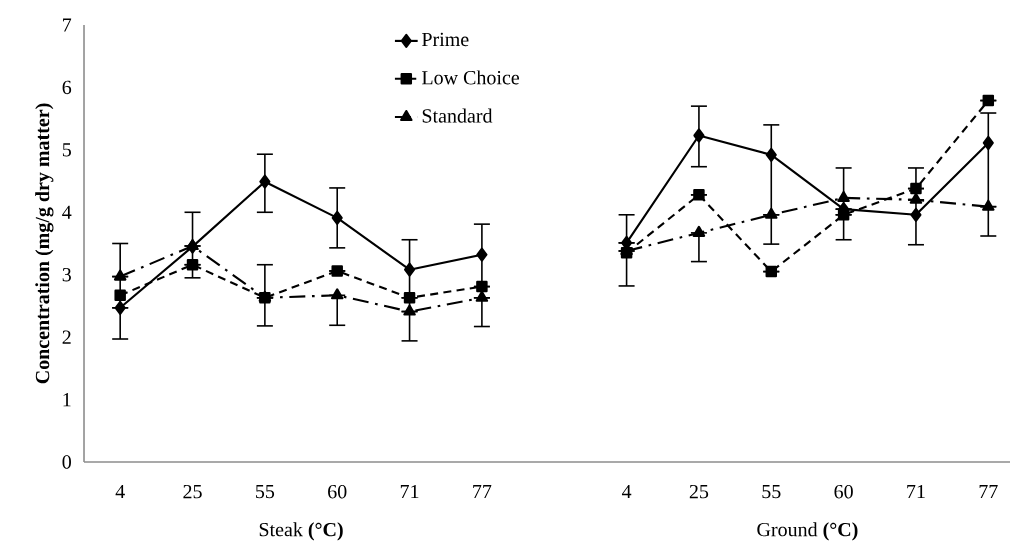 Image resolution: width=1023 pixels, height=559 pixels. Describe the element at coordinates (66, 274) in the screenshot. I see `y-tick-label: 3` at that location.